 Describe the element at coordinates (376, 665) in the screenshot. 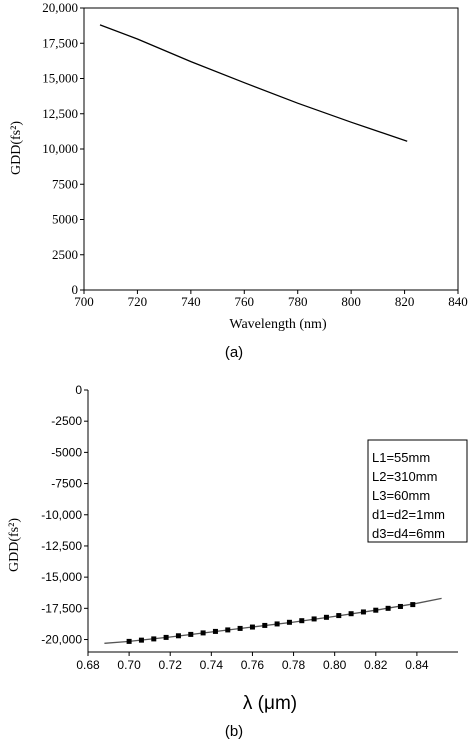

I see `x-tick-label: 0.82` at that location.